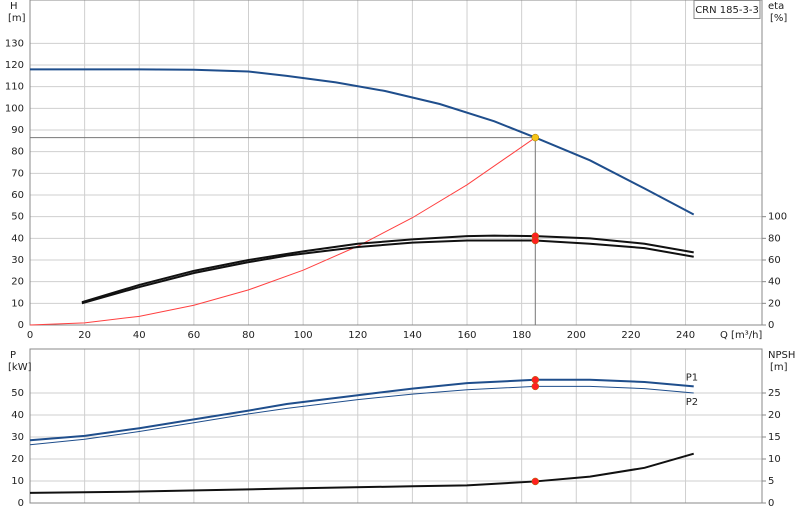  What do you see at coordinates (774, 437) in the screenshot?
I see `y2-tick-label: 15` at bounding box center [774, 437].